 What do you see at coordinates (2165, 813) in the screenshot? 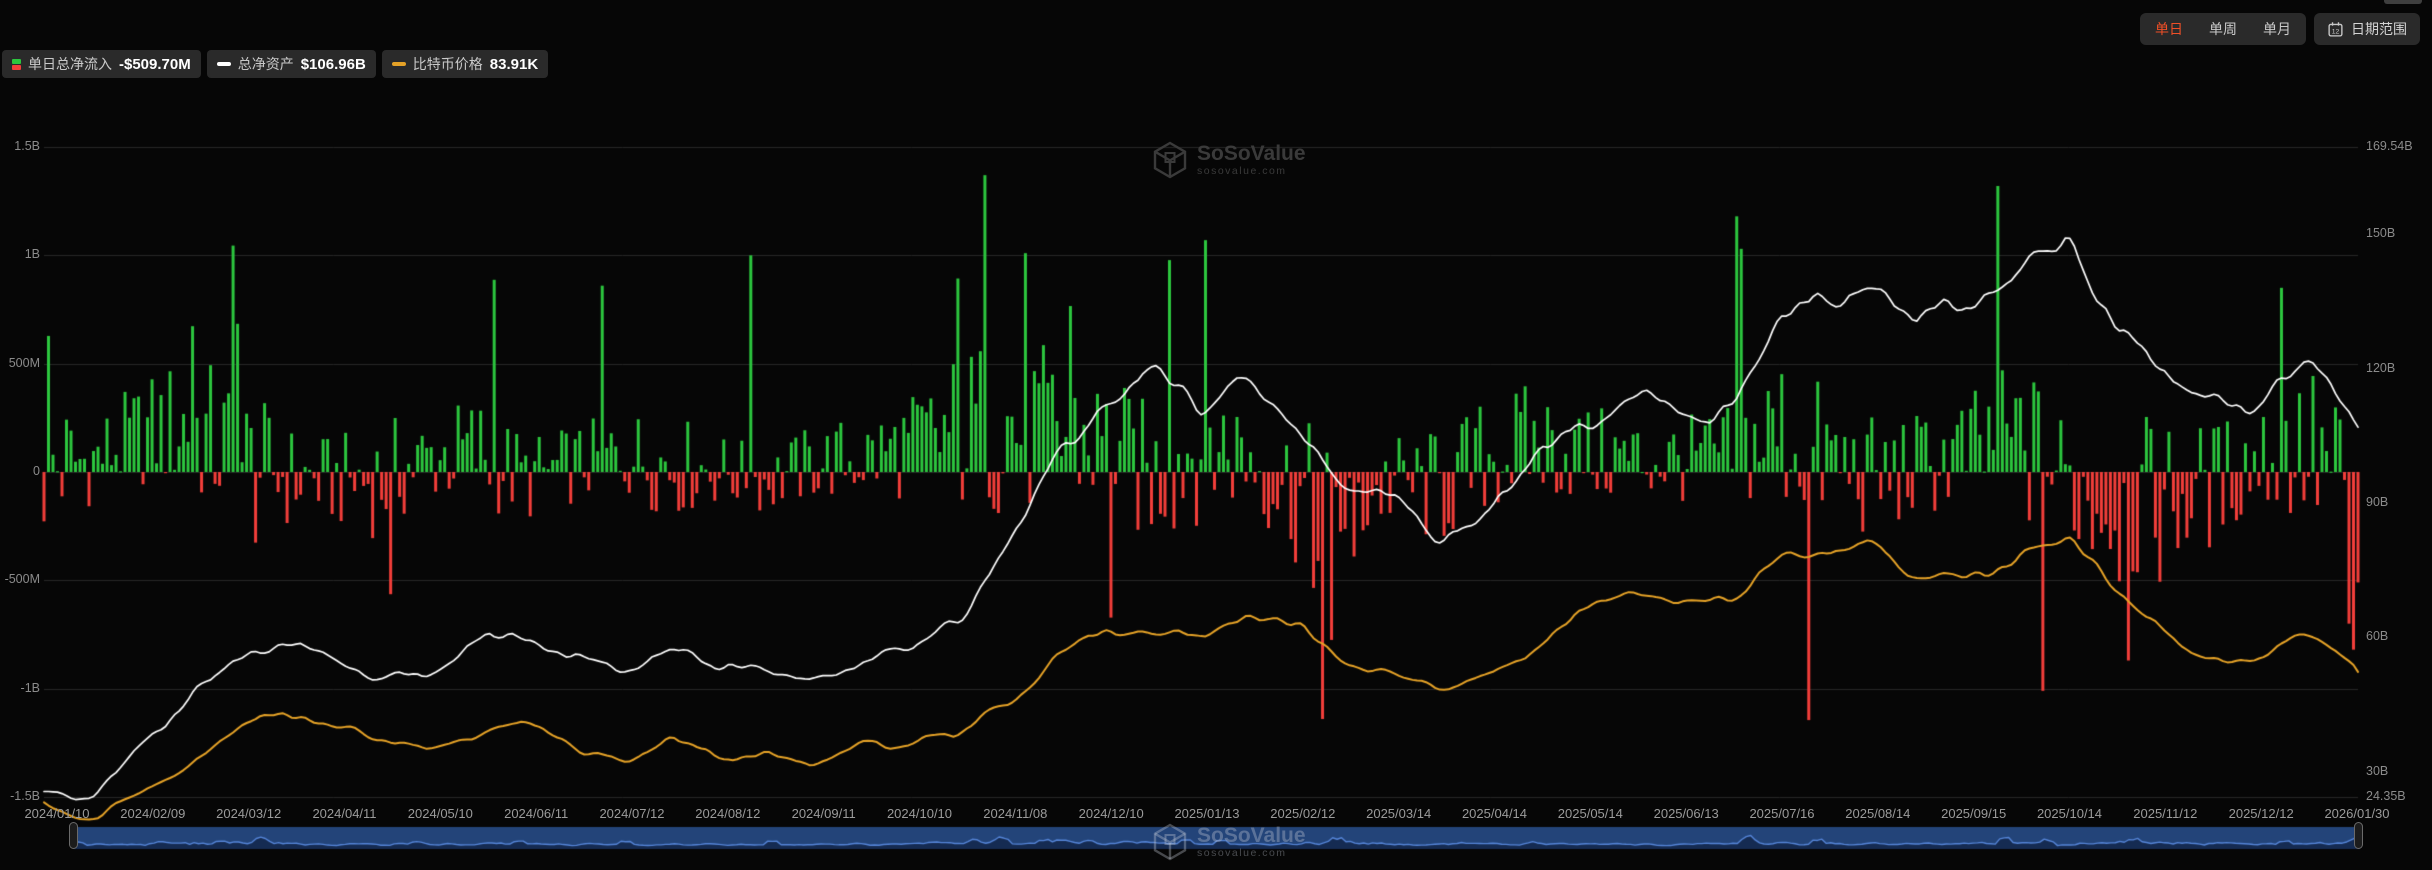
I see `x-axis-tick-label: 2025/11/12` at bounding box center [2165, 813].